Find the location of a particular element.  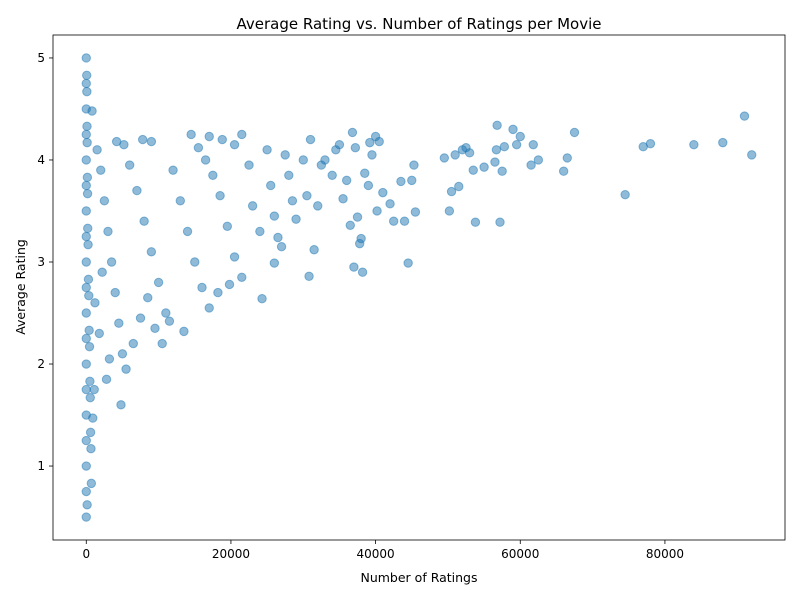

y-tick-label: 5 is located at coordinates (41, 58).